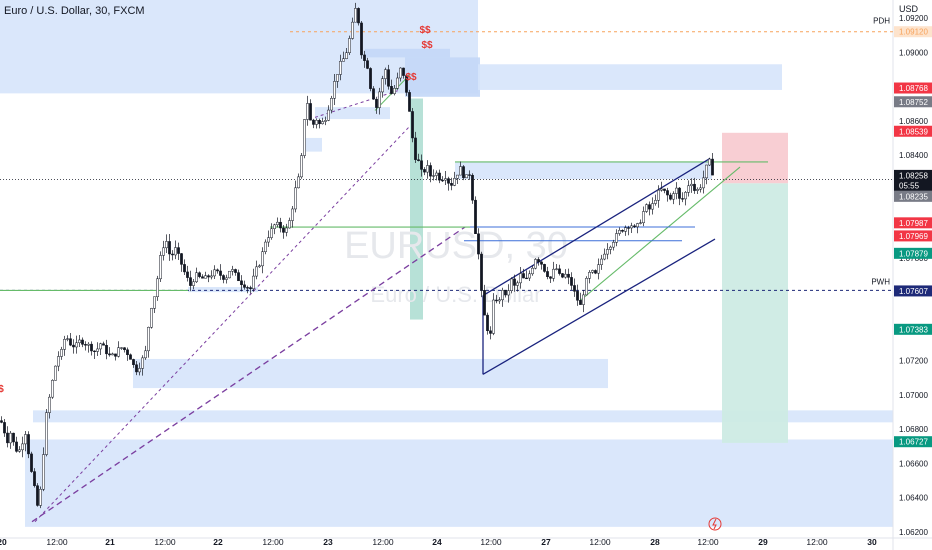  What do you see at coordinates (599, 306) in the screenshot?
I see `channel-lower-line` at bounding box center [599, 306].